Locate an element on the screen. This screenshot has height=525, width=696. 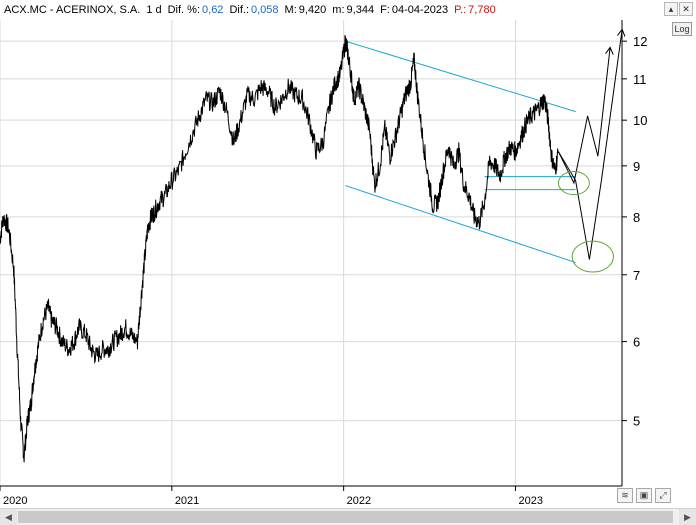
y-tick-label: 6 is located at coordinates (636, 342).